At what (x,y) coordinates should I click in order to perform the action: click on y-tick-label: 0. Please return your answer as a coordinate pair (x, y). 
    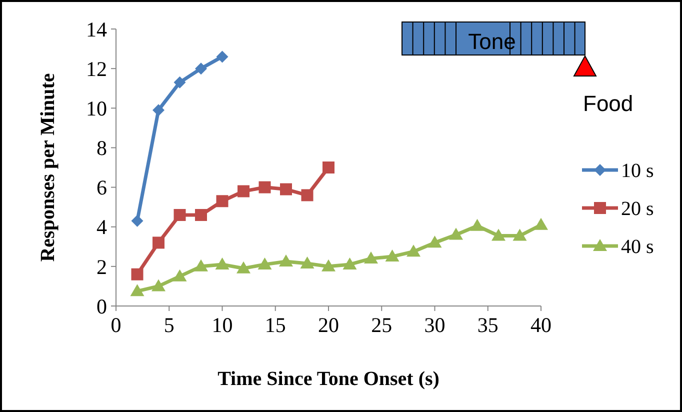
    Looking at the image, I should click on (101, 306).